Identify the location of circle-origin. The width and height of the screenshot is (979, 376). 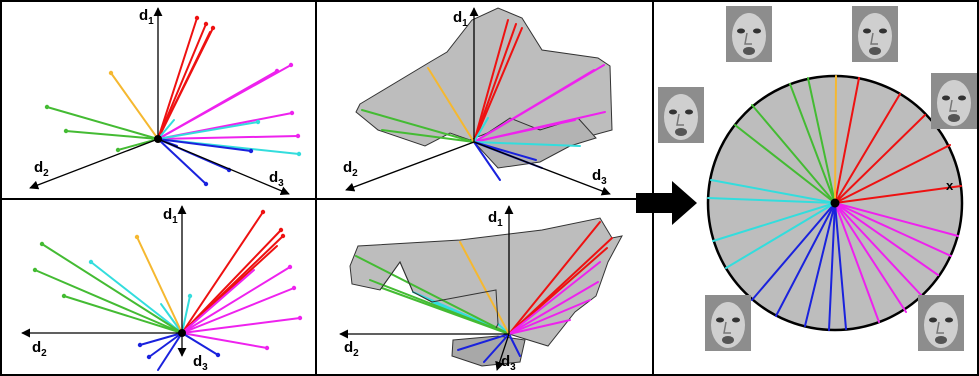
(835, 203).